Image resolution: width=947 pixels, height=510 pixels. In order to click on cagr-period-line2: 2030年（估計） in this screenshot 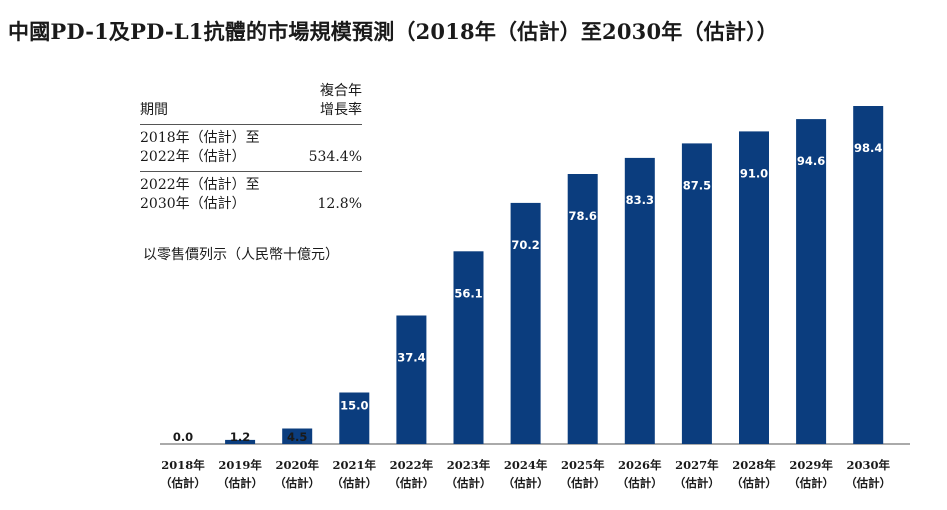, I will do `click(193, 204)`.